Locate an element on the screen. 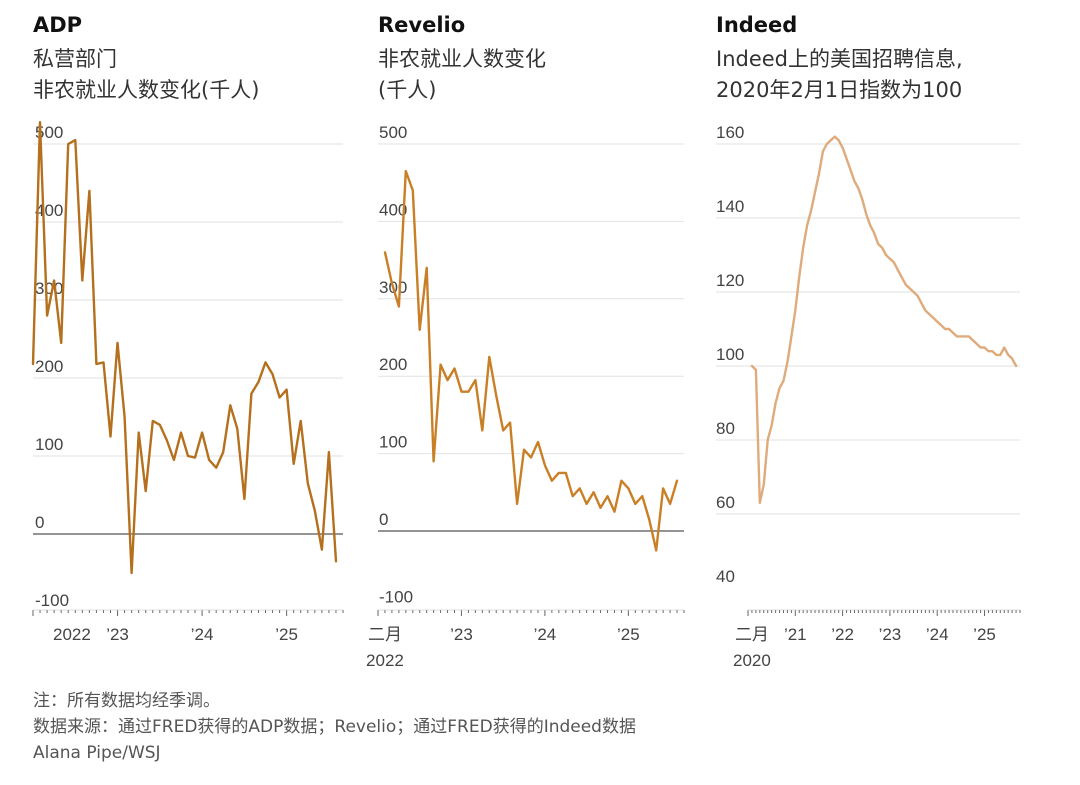 This screenshot has width=1080, height=785. y-tick-label: 80 is located at coordinates (725, 428).